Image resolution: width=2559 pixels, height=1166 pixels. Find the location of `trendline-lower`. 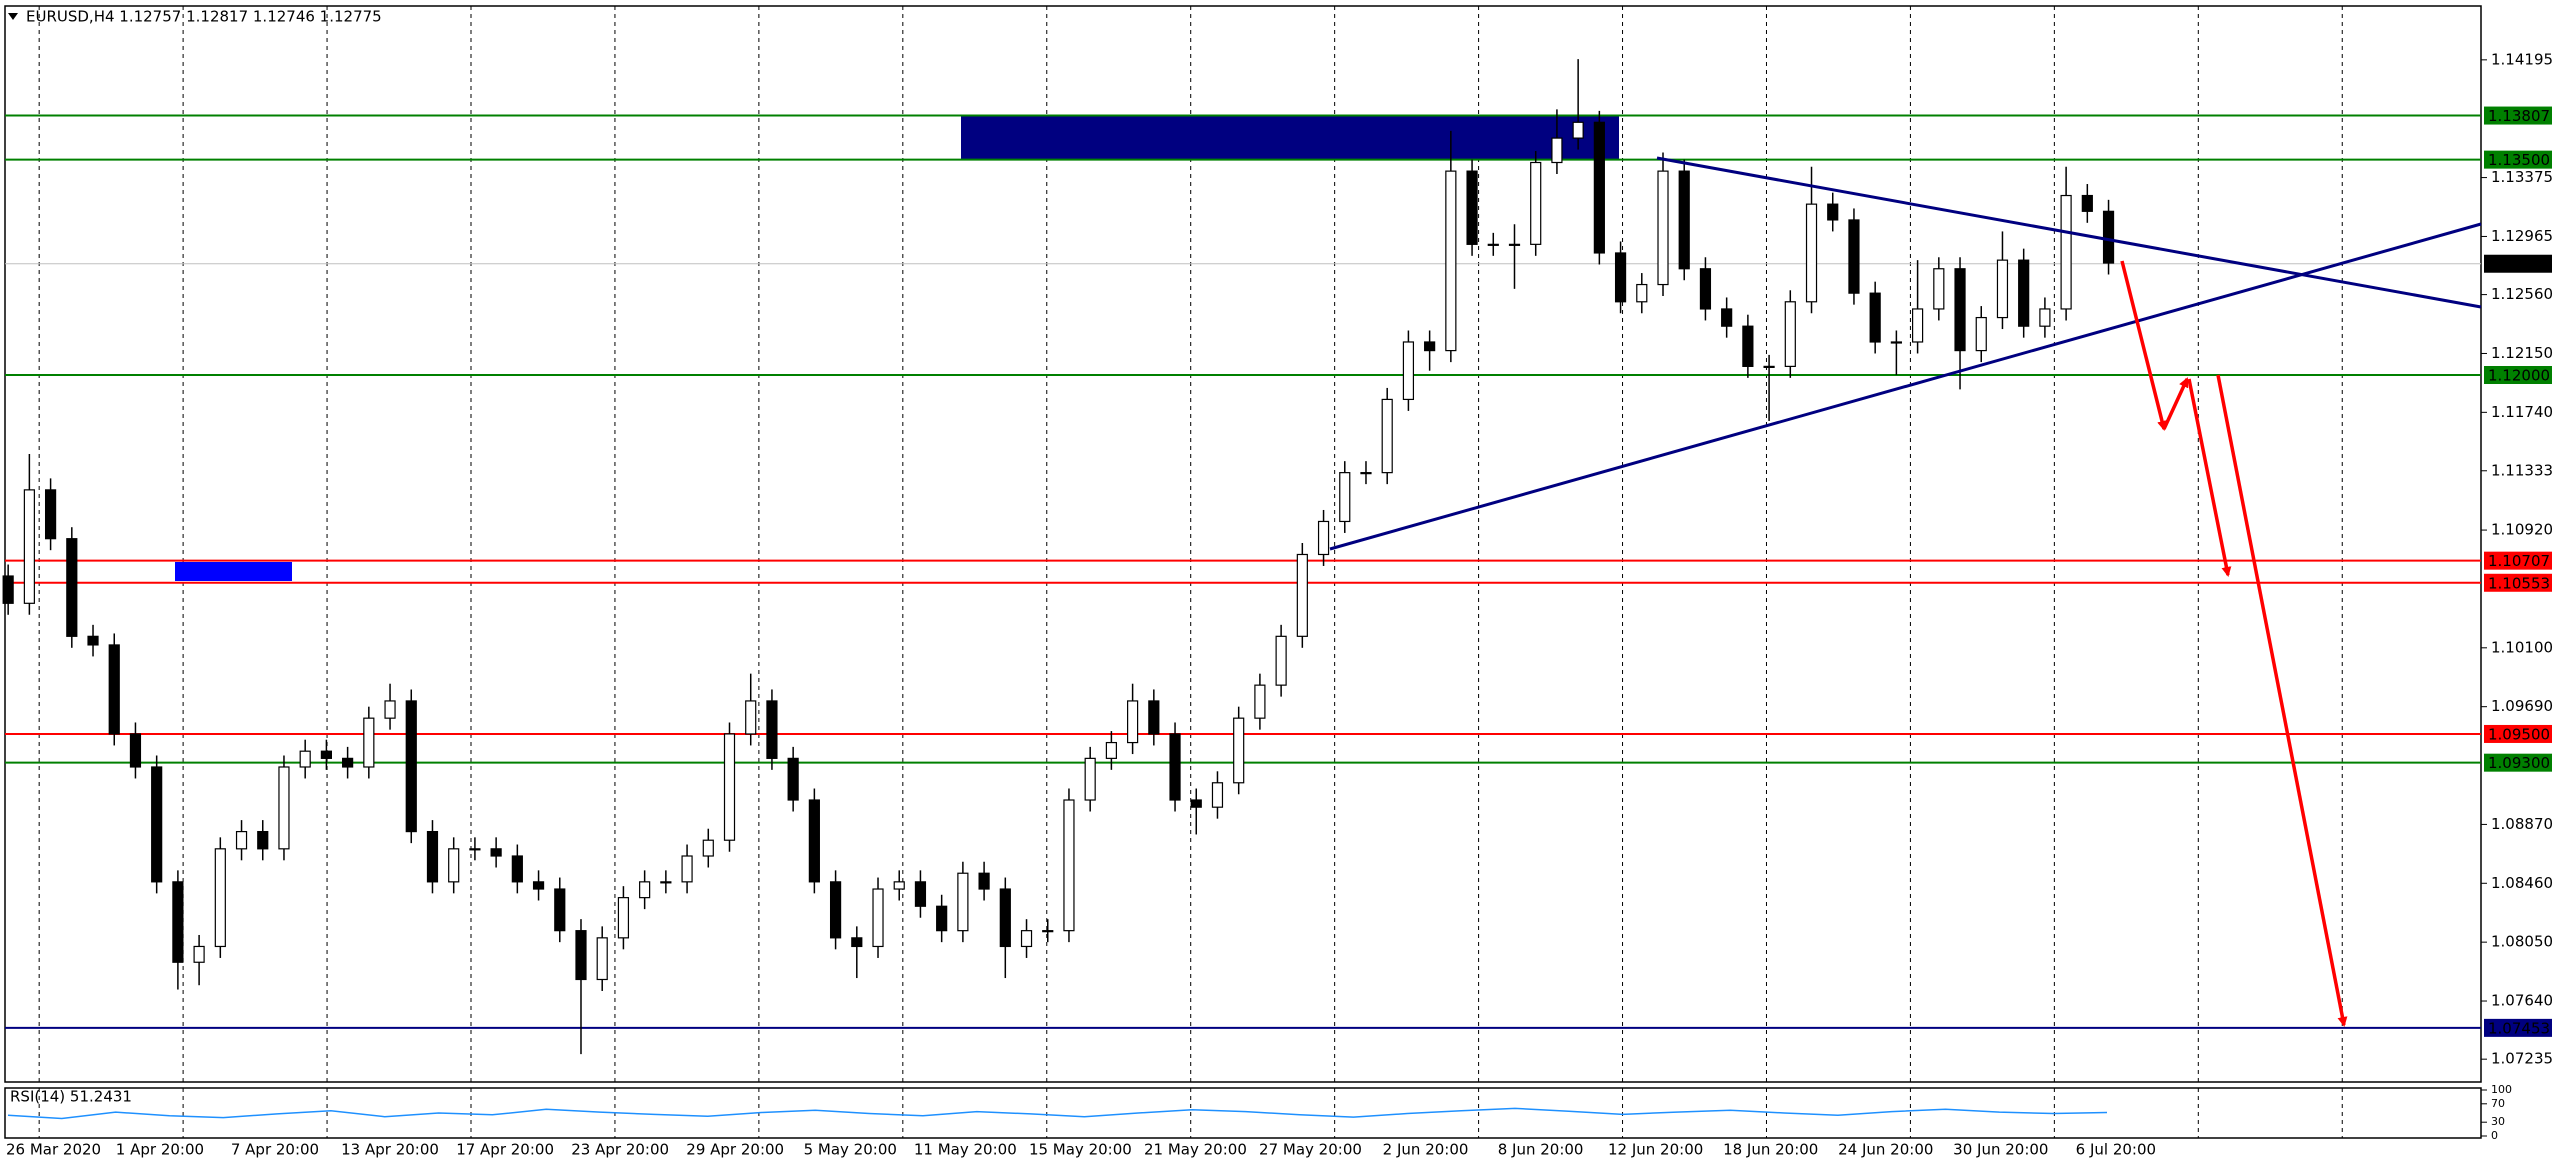

trendline-lower is located at coordinates (1905, 386).